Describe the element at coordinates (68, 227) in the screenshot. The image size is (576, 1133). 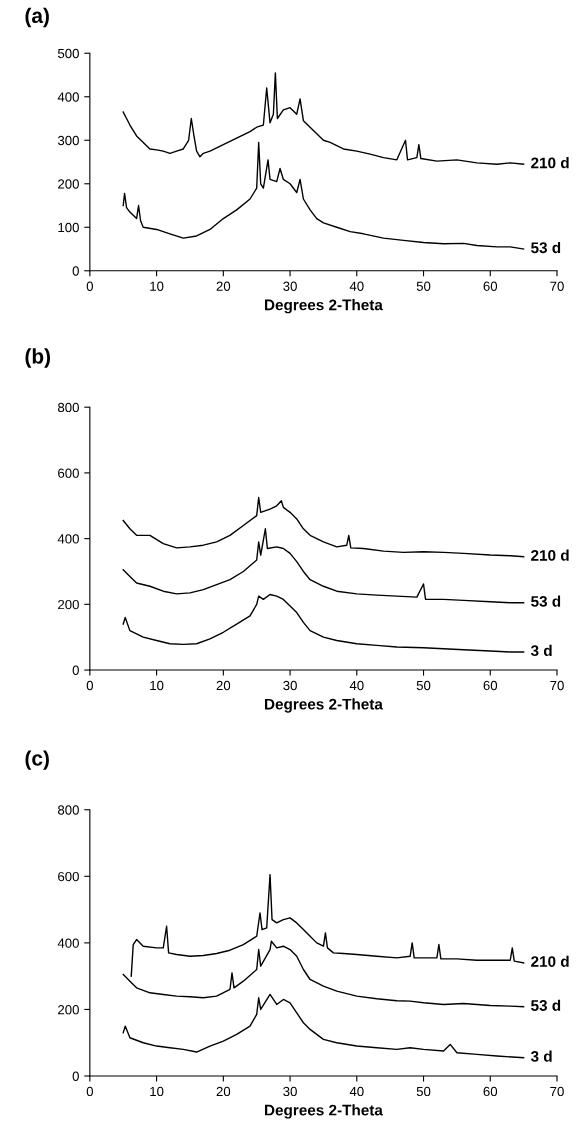
I see `y-tick-label: 100` at that location.